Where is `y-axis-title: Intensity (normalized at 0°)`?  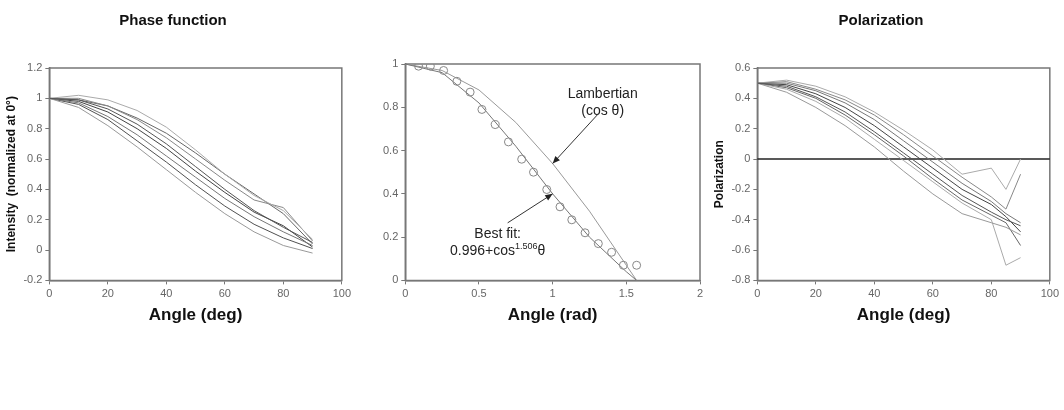 y-axis-title: Intensity (normalized at 0°) is located at coordinates (10, 174).